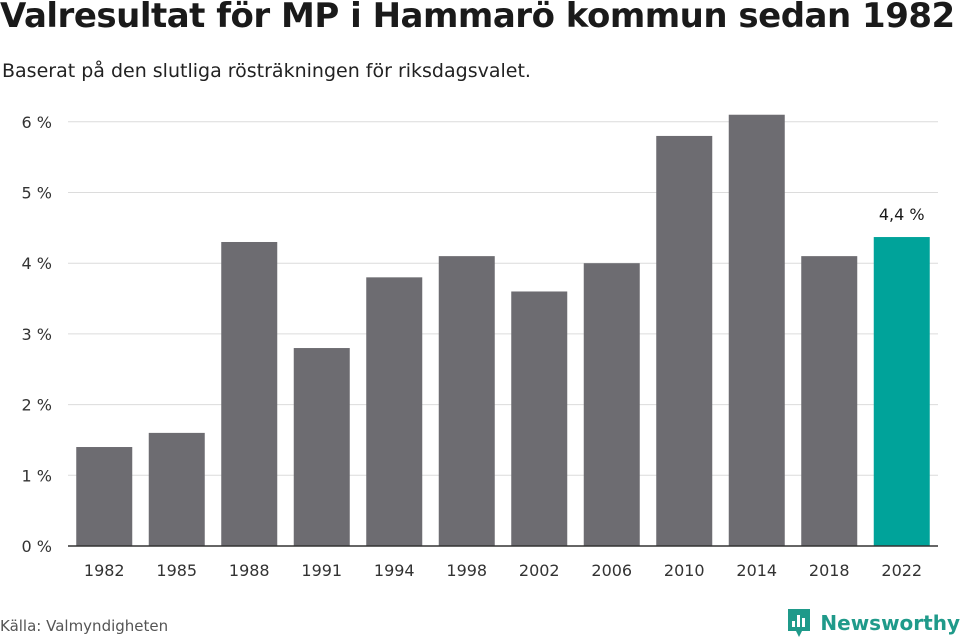  What do you see at coordinates (84, 626) in the screenshot?
I see `source-note: Källa: Valmyndigheten` at bounding box center [84, 626].